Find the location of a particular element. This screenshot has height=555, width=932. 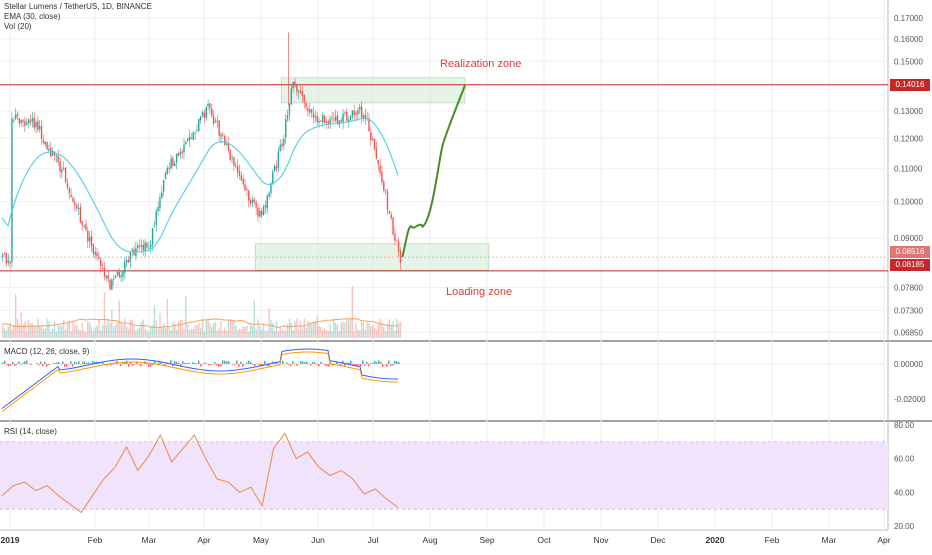

vol-legend: Vol (20) is located at coordinates (78, 27).